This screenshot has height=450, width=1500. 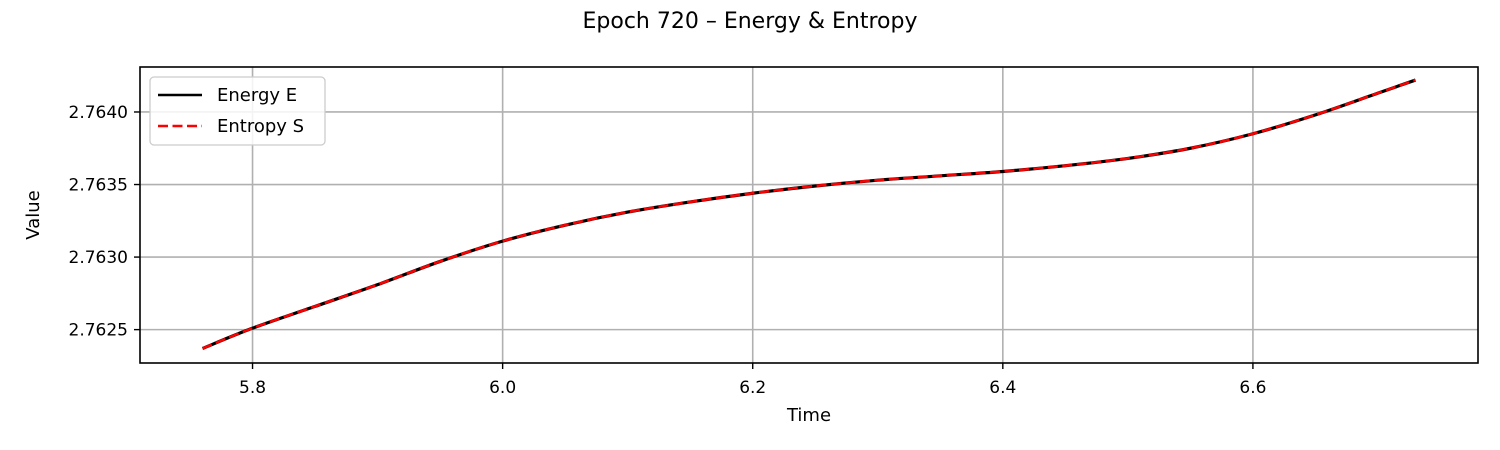 What do you see at coordinates (752, 388) in the screenshot?
I see `x-tick-label: 6.2` at bounding box center [752, 388].